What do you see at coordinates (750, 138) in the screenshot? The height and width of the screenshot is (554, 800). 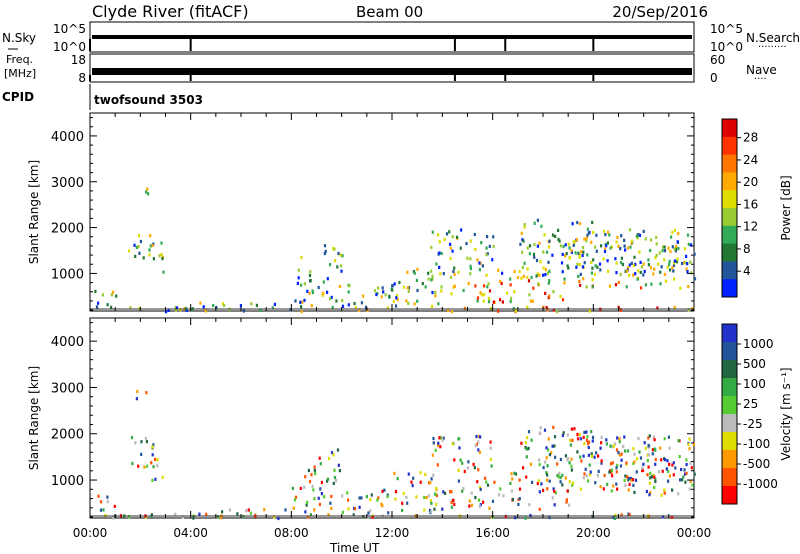 I see `colorbar-tick-label: 28` at bounding box center [750, 138].